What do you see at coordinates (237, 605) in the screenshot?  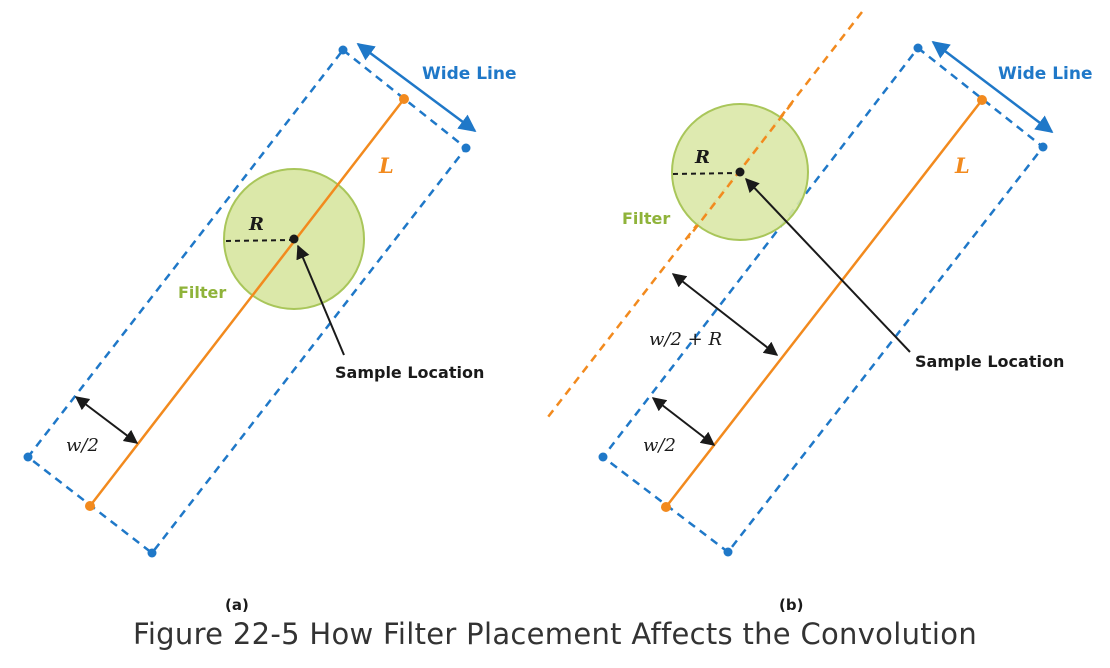 I see `panel-a-sublabel: (a)` at bounding box center [237, 605].